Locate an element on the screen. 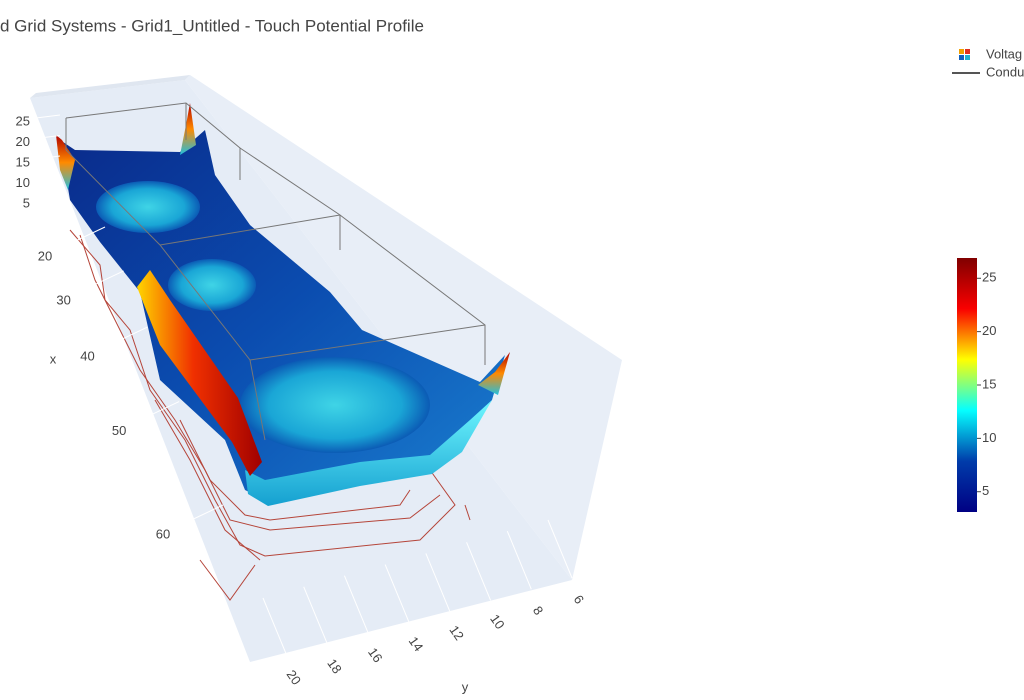 The height and width of the screenshot is (700, 1024). z-tick-label: 10 is located at coordinates (23, 182).